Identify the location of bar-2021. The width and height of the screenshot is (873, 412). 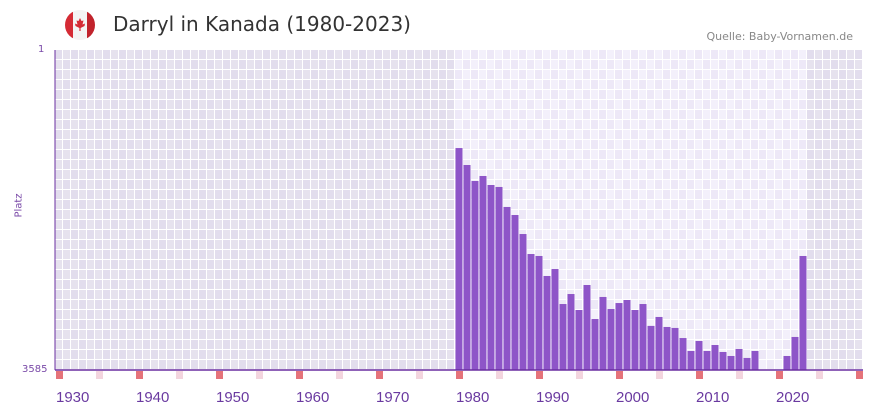
(787, 362).